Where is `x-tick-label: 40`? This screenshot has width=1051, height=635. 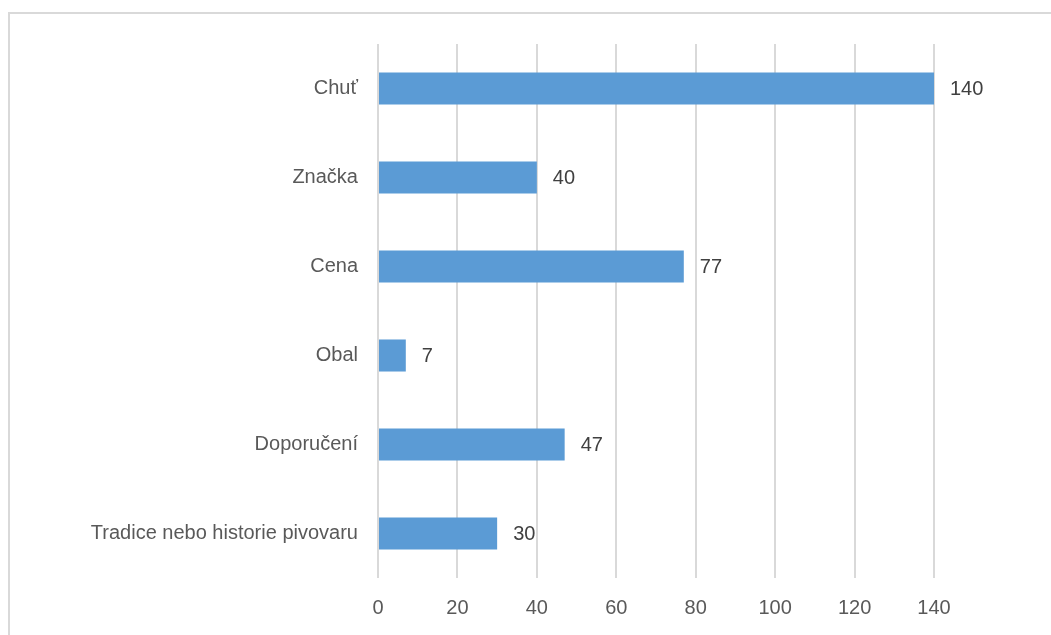
x-tick-label: 40 is located at coordinates (536, 606).